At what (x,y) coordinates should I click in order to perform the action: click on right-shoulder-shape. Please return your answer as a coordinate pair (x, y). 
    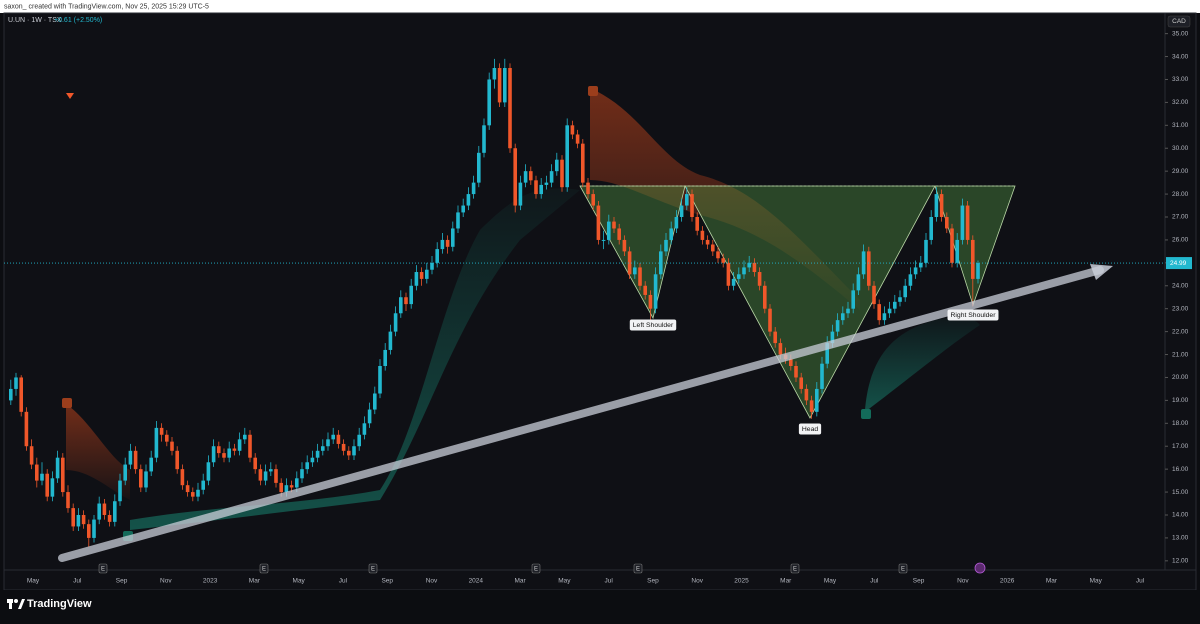
    Looking at the image, I should click on (975, 246).